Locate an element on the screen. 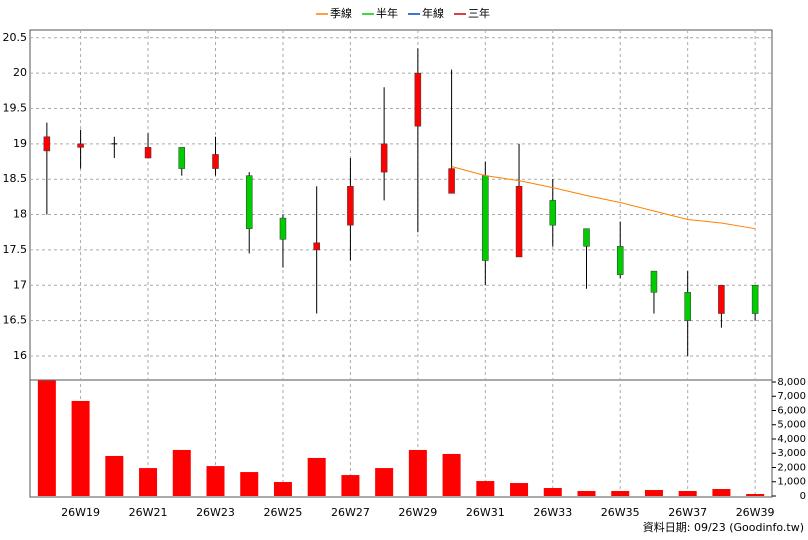 The image size is (808, 540). legend-label: 季線 is located at coordinates (341, 13).